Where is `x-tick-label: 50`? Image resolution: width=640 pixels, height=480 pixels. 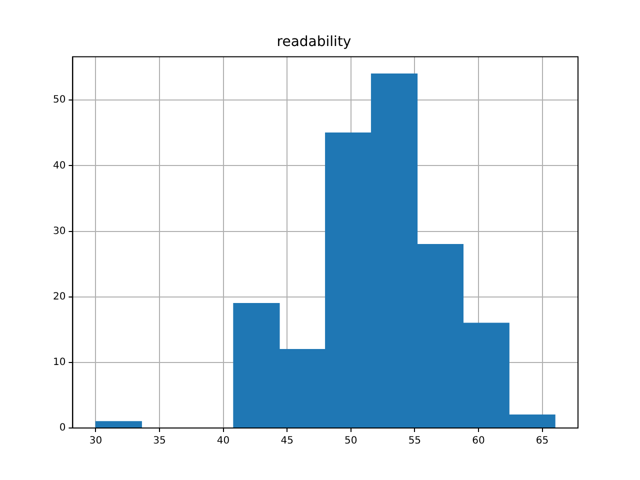 x-tick-label: 50 is located at coordinates (351, 441).